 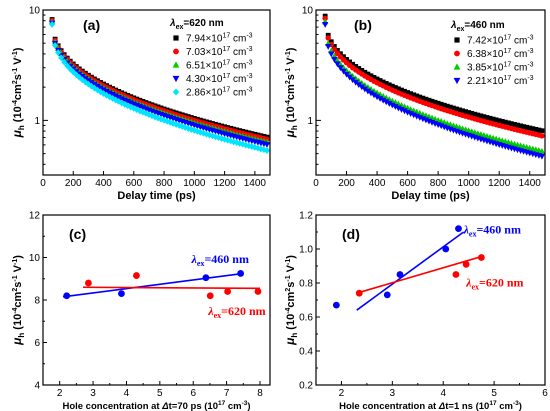 I want to click on y-tick-label: 1.0, so click(x=306, y=250).